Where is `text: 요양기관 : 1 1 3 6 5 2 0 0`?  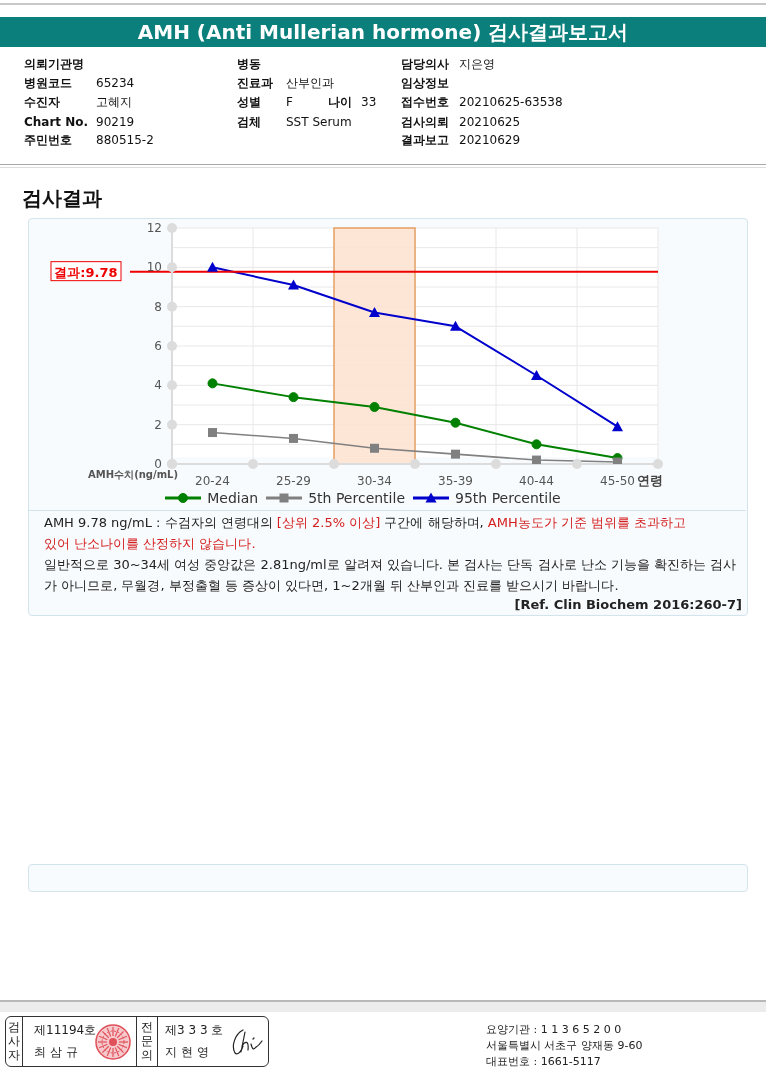
text: 요양기관 : 1 1 3 6 5 2 0 0 is located at coordinates (554, 1029).